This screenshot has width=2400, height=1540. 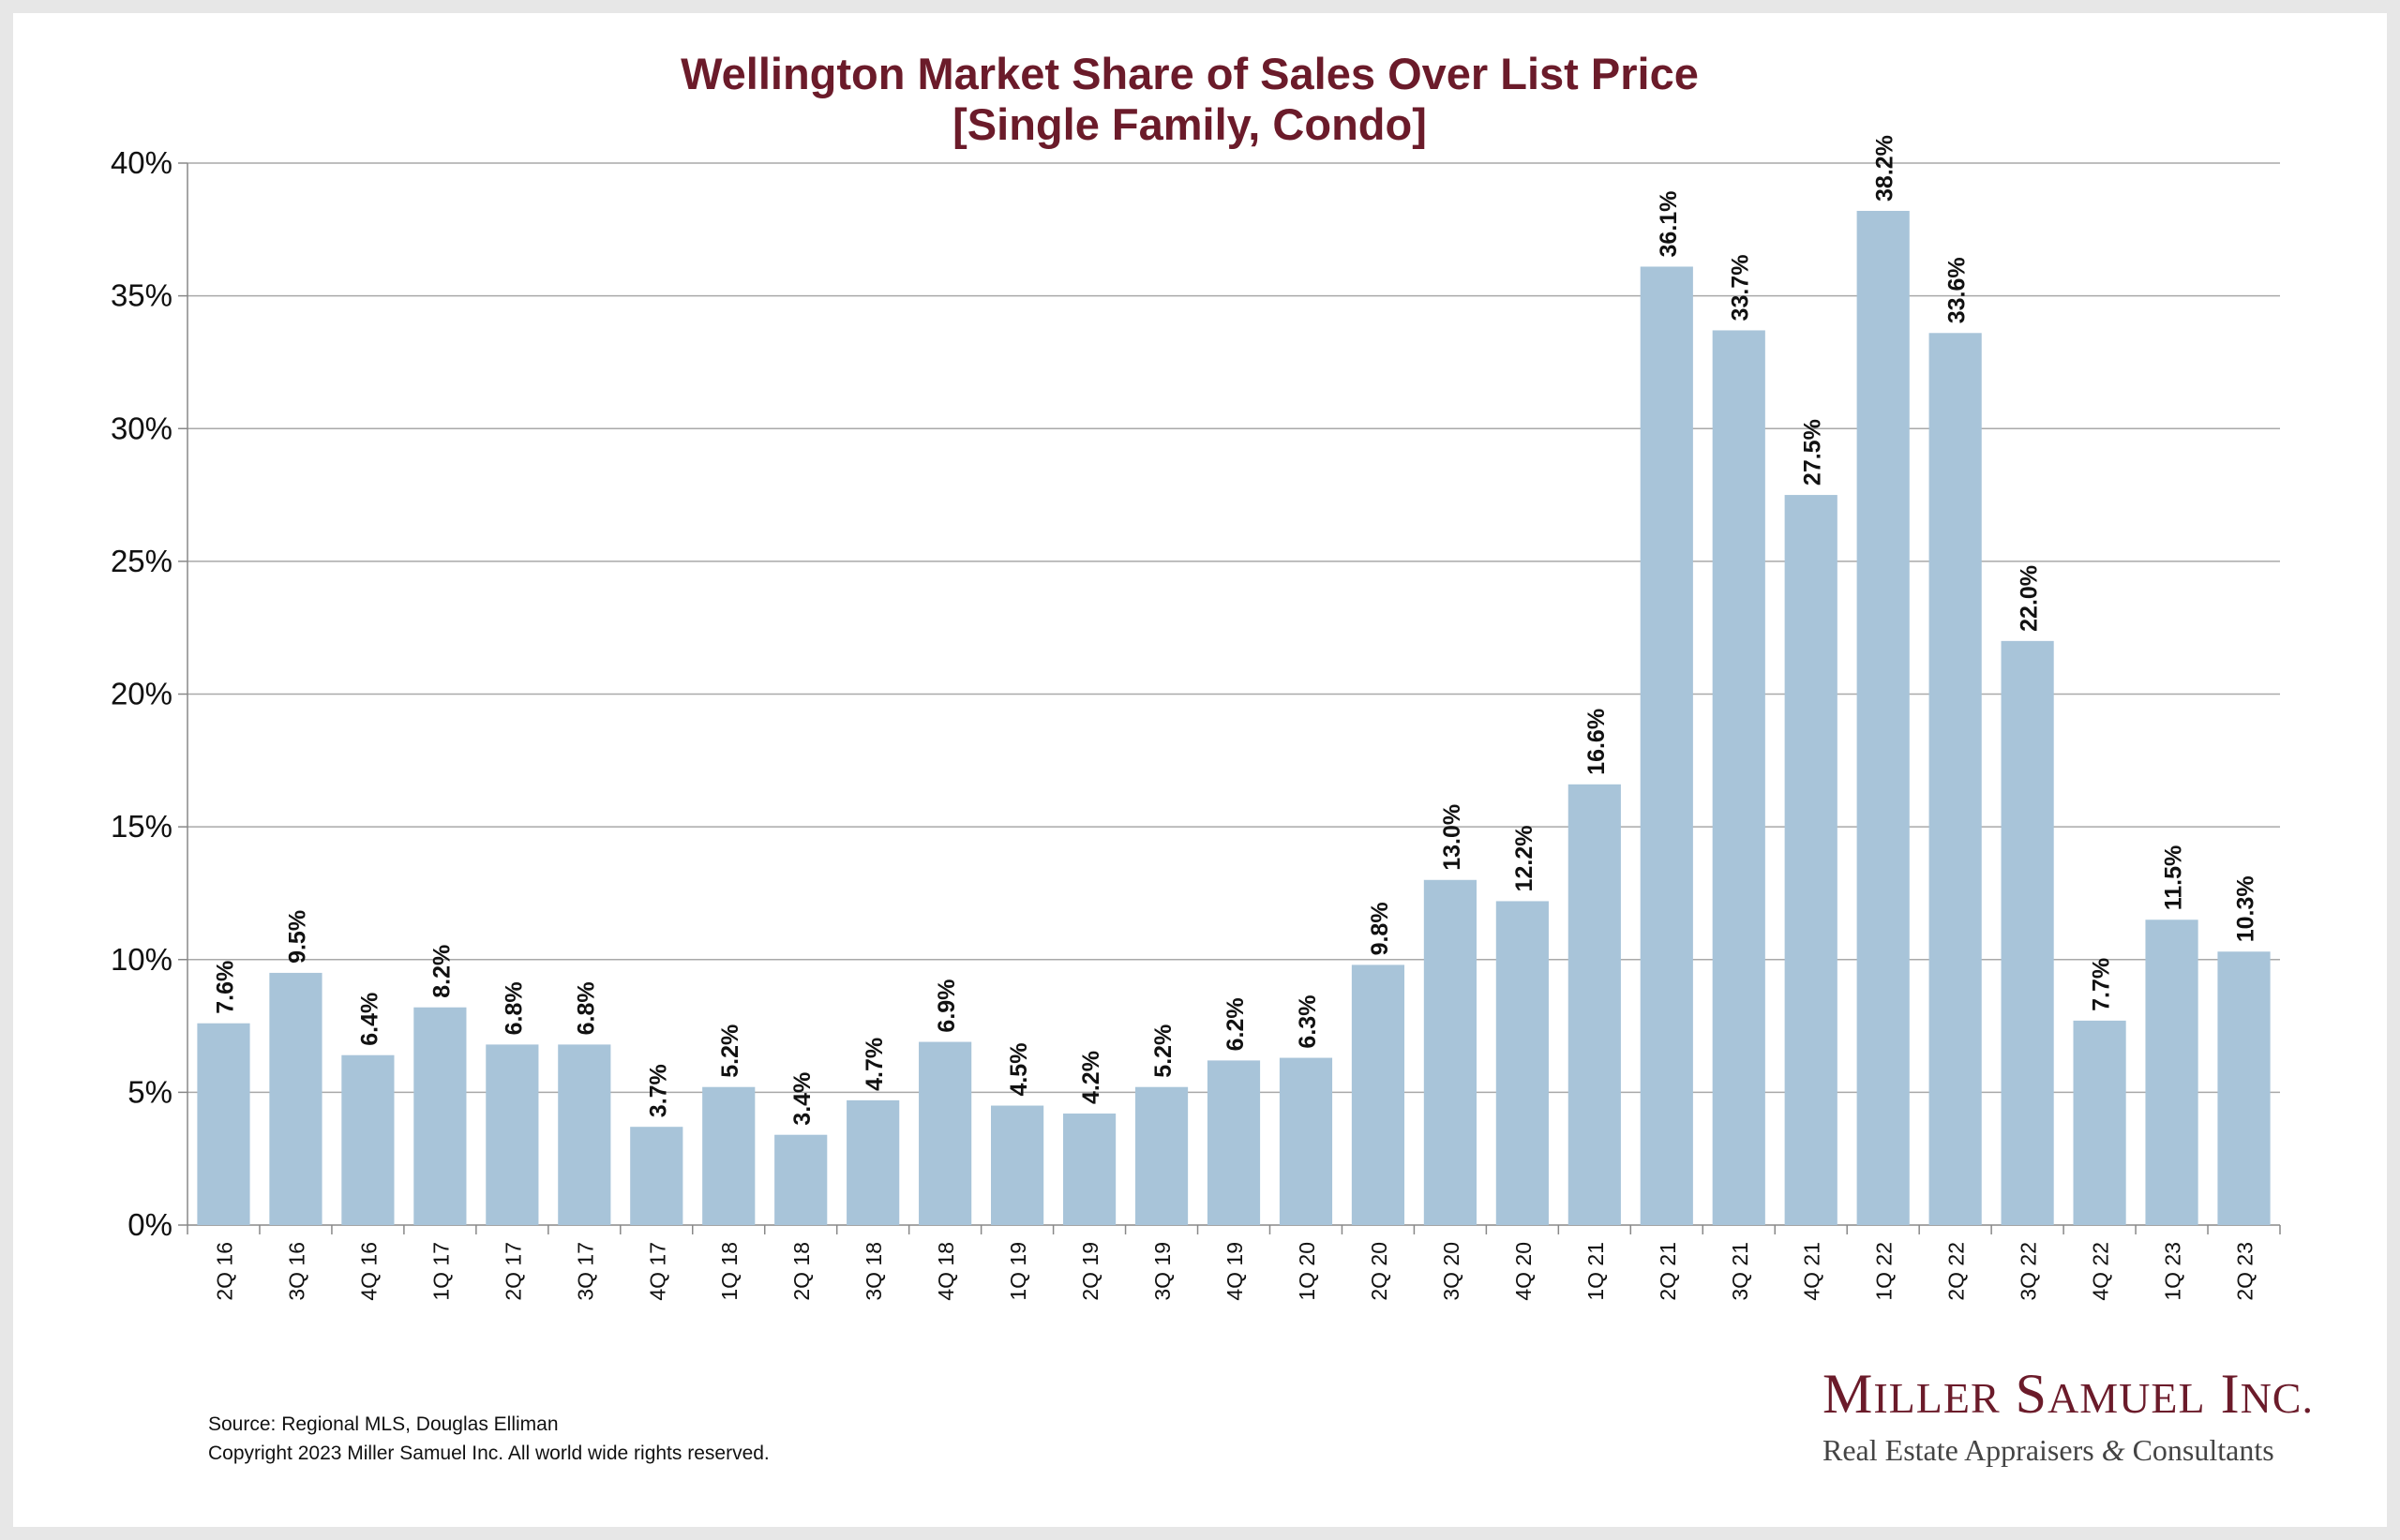 What do you see at coordinates (1234, 1272) in the screenshot?
I see `x-tick-label: 4Q 19` at bounding box center [1234, 1272].